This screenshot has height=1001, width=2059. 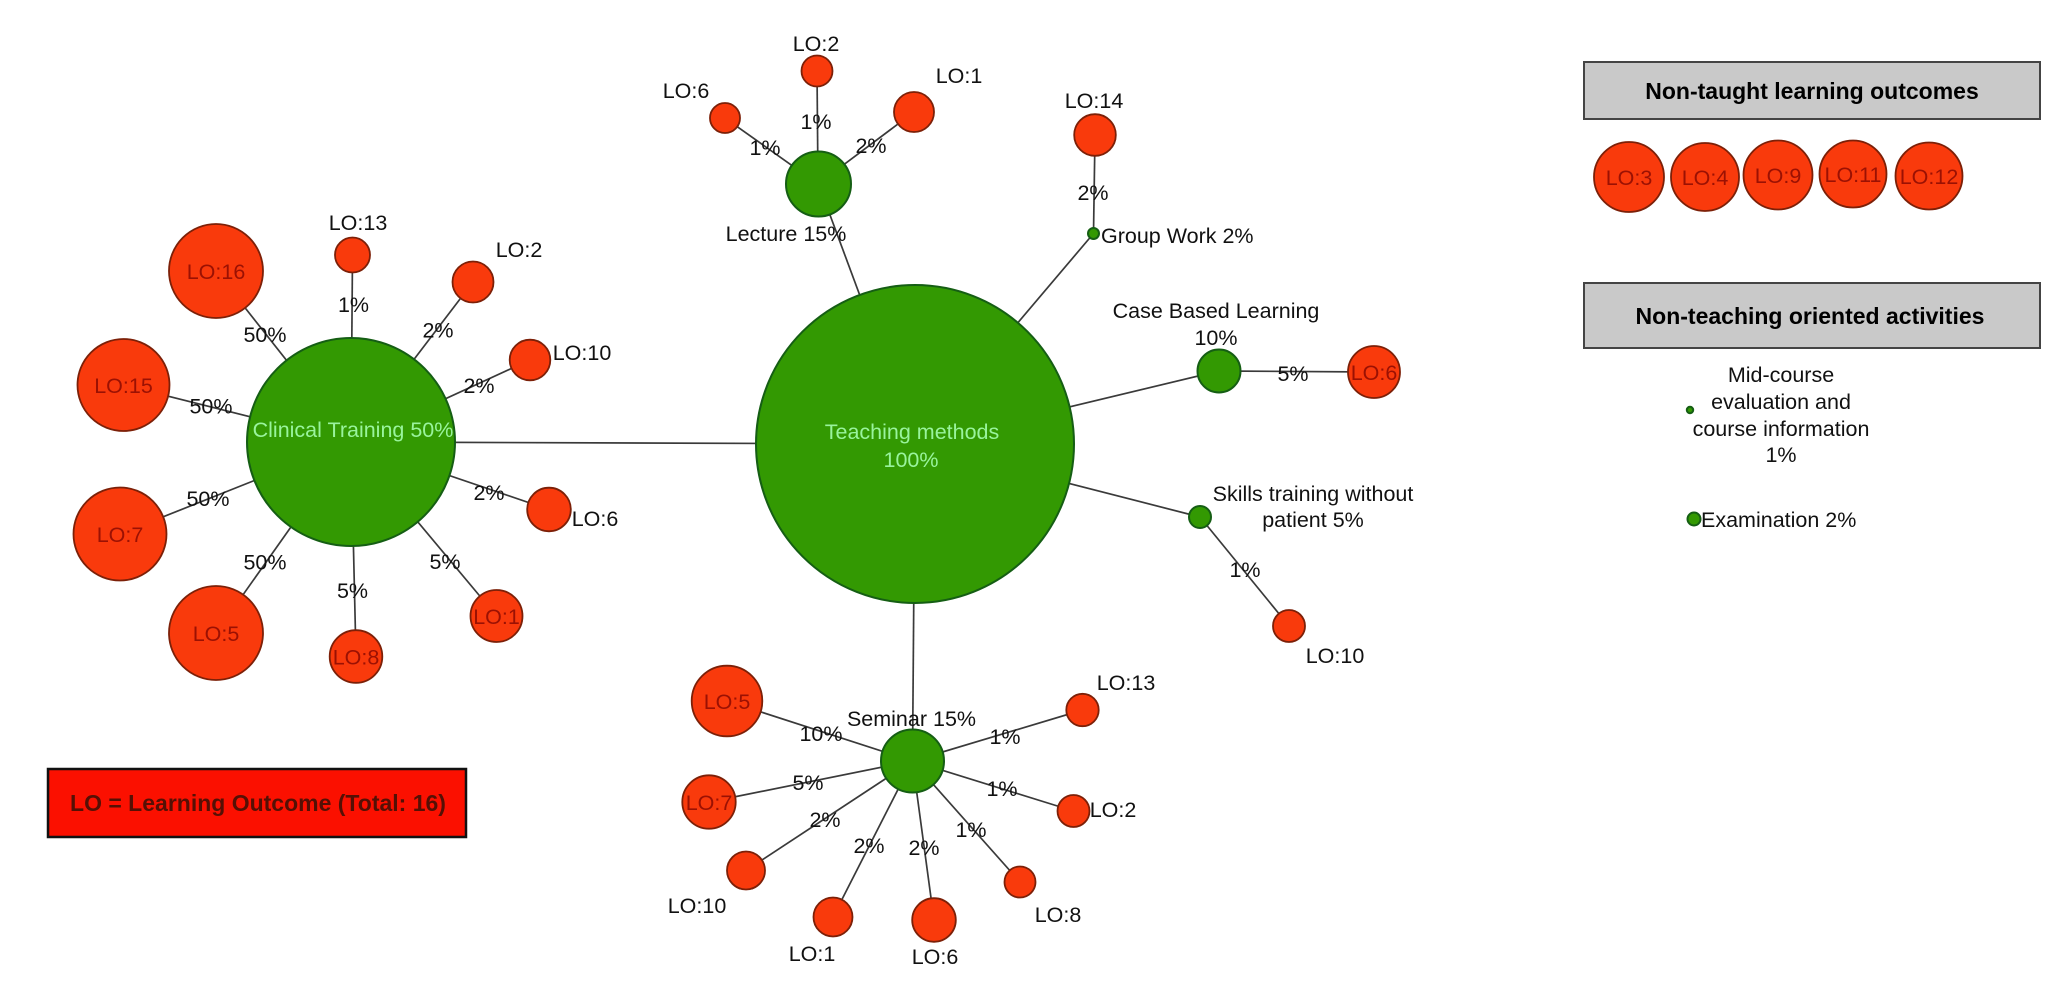 What do you see at coordinates (1177, 236) in the screenshot?
I see `svg-text: Group Work 2%` at bounding box center [1177, 236].